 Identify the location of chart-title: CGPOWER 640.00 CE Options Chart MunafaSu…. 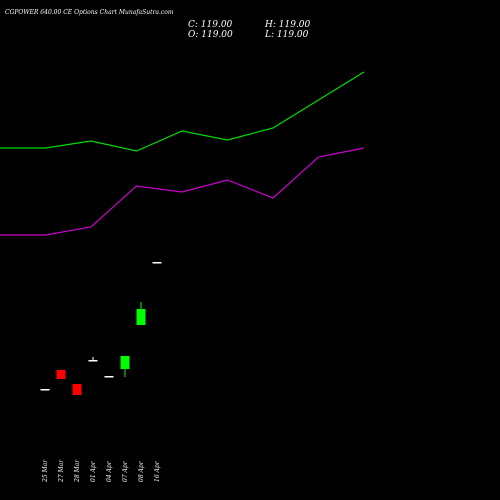
(89, 12).